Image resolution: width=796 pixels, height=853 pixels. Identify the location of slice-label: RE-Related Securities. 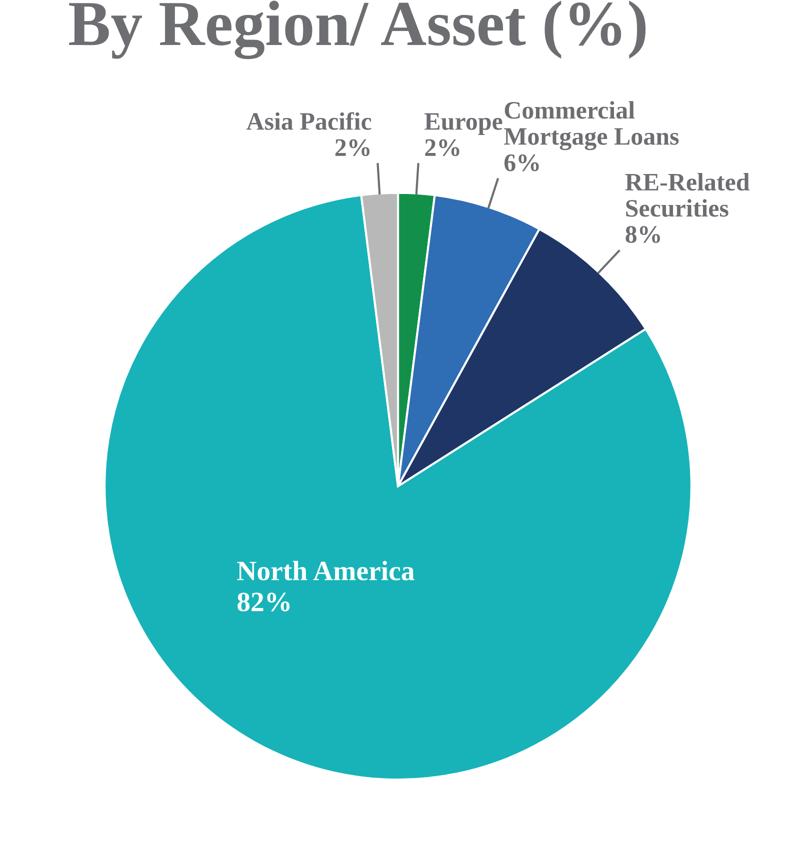
(687, 195).